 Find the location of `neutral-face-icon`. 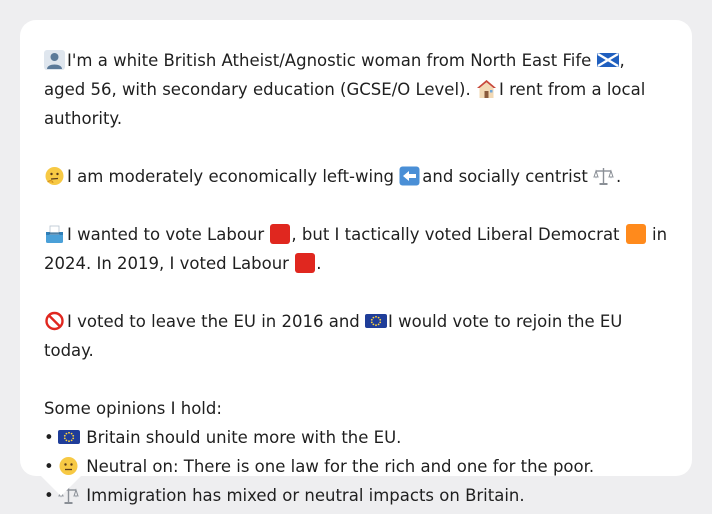

neutral-face-icon is located at coordinates (68, 466).